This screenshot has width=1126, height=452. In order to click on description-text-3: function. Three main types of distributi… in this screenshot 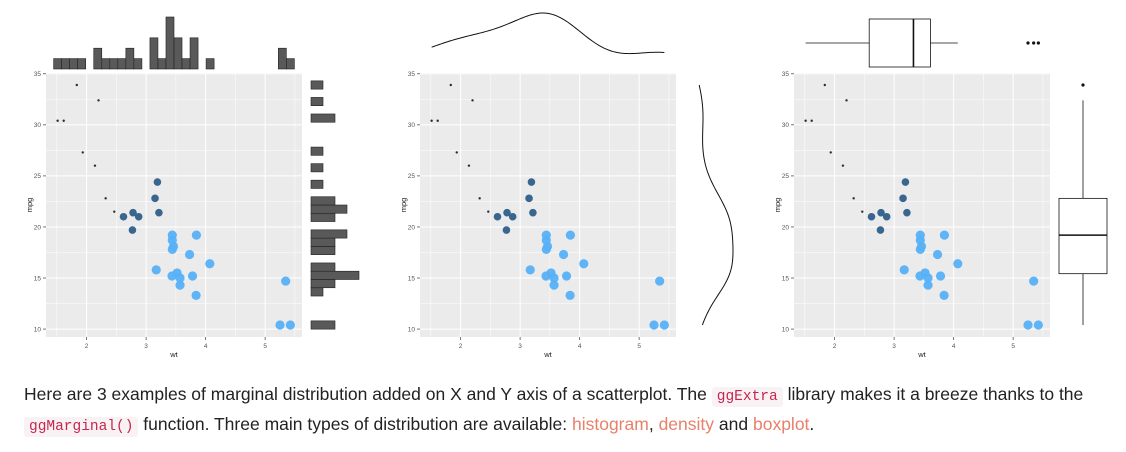, I will do `click(355, 423)`.